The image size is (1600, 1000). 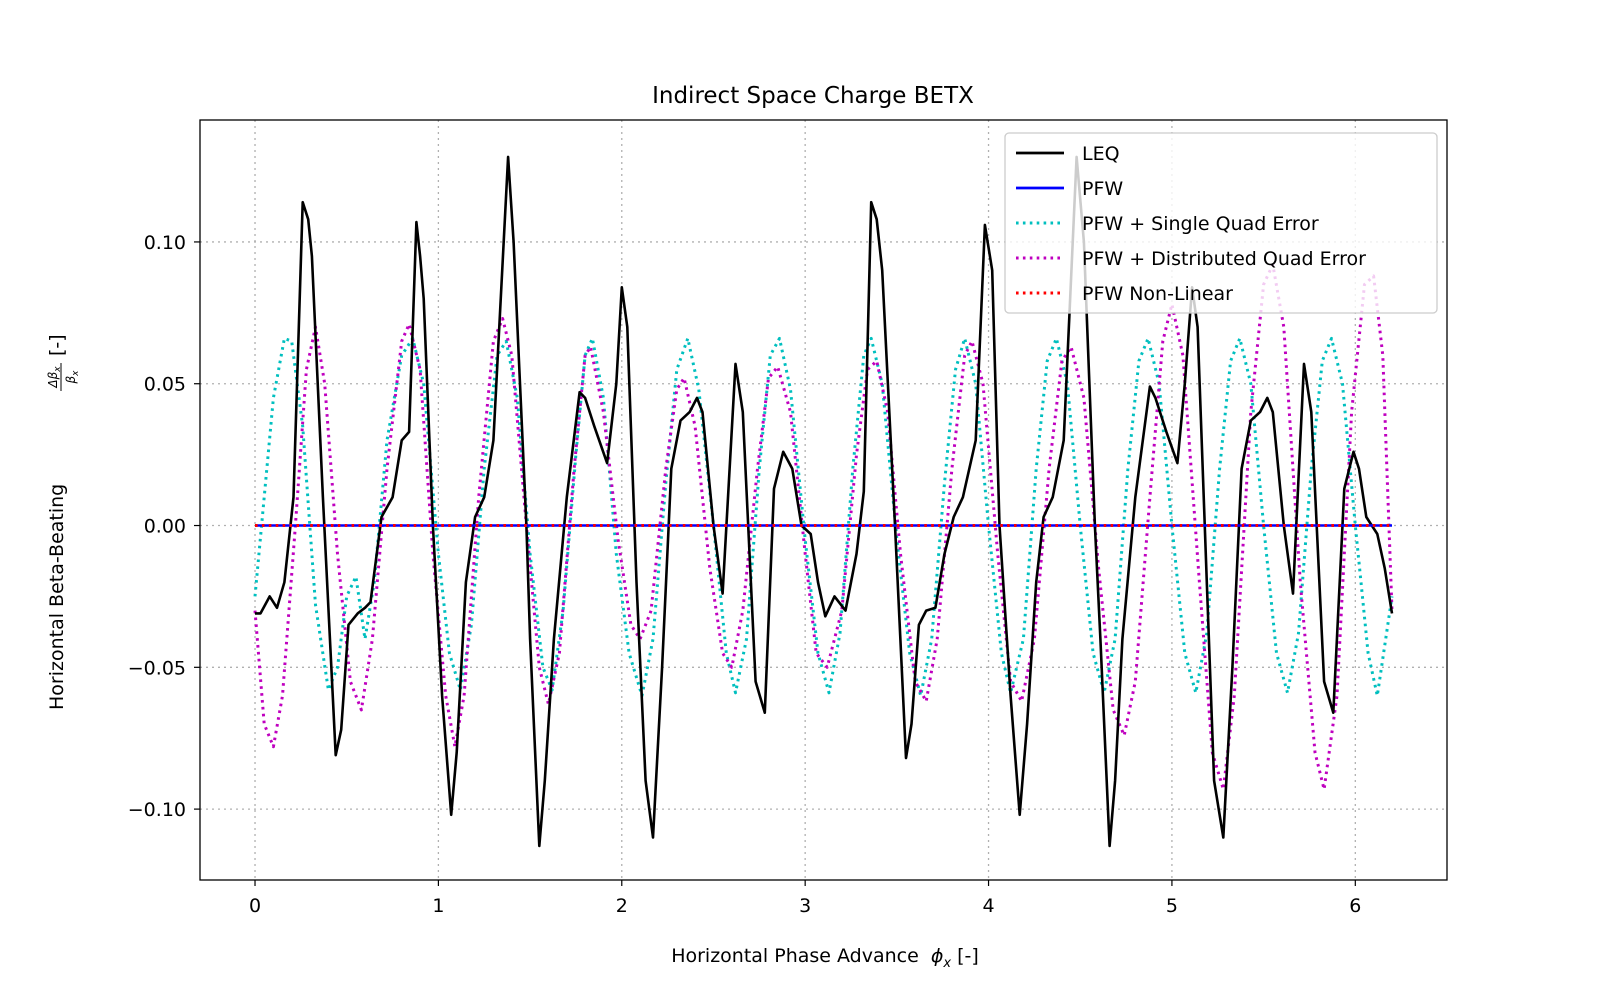 I want to click on y-axis-label: Horizontal Beta-Beating Δβx βx [-], so click(x=63, y=522).